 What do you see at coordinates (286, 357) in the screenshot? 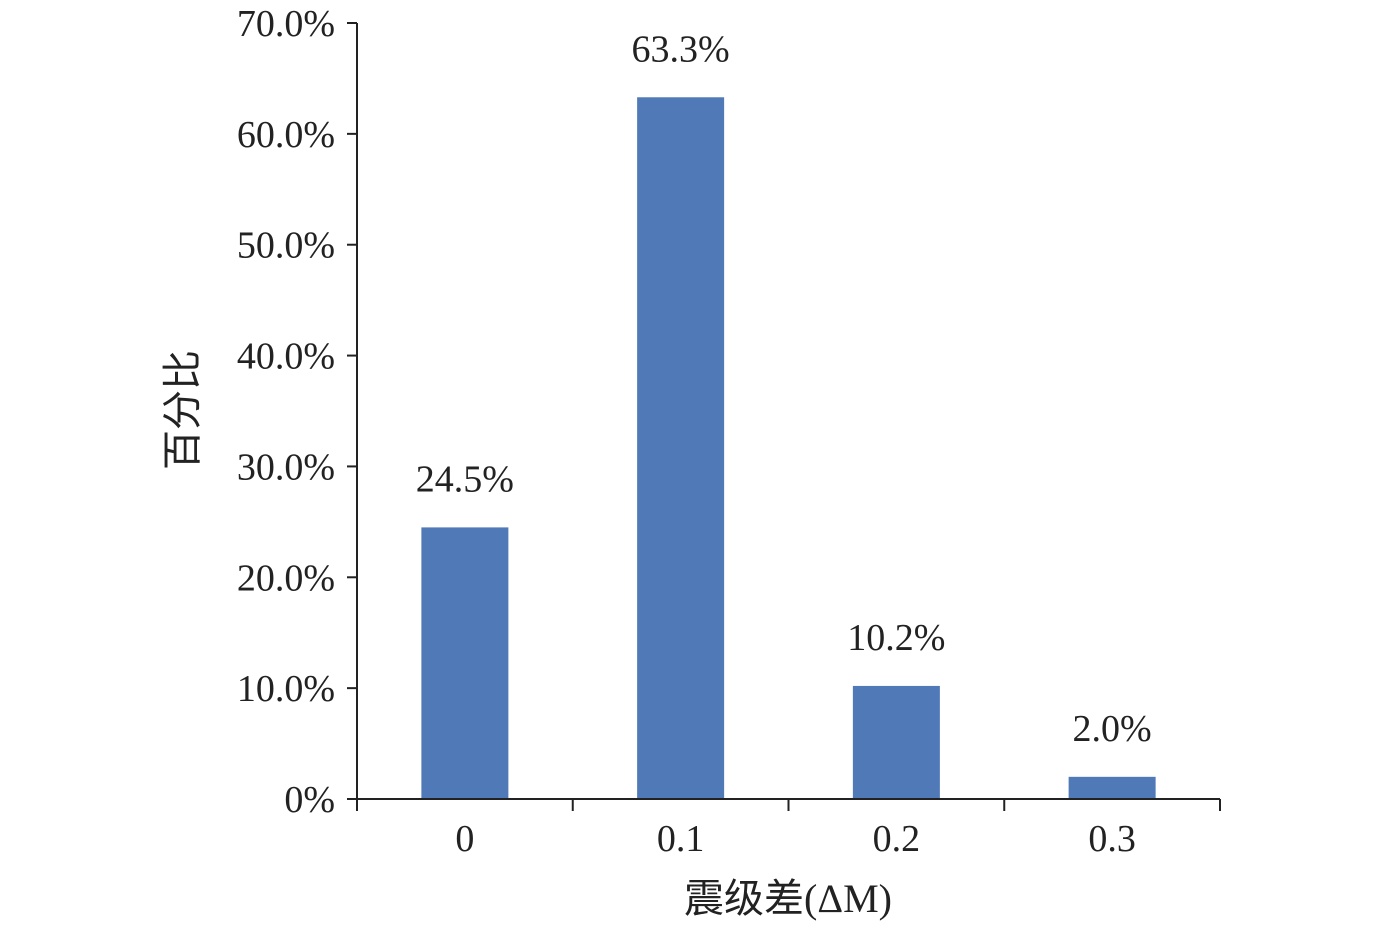
I see `y-tick-label: 40.0%` at bounding box center [286, 357].